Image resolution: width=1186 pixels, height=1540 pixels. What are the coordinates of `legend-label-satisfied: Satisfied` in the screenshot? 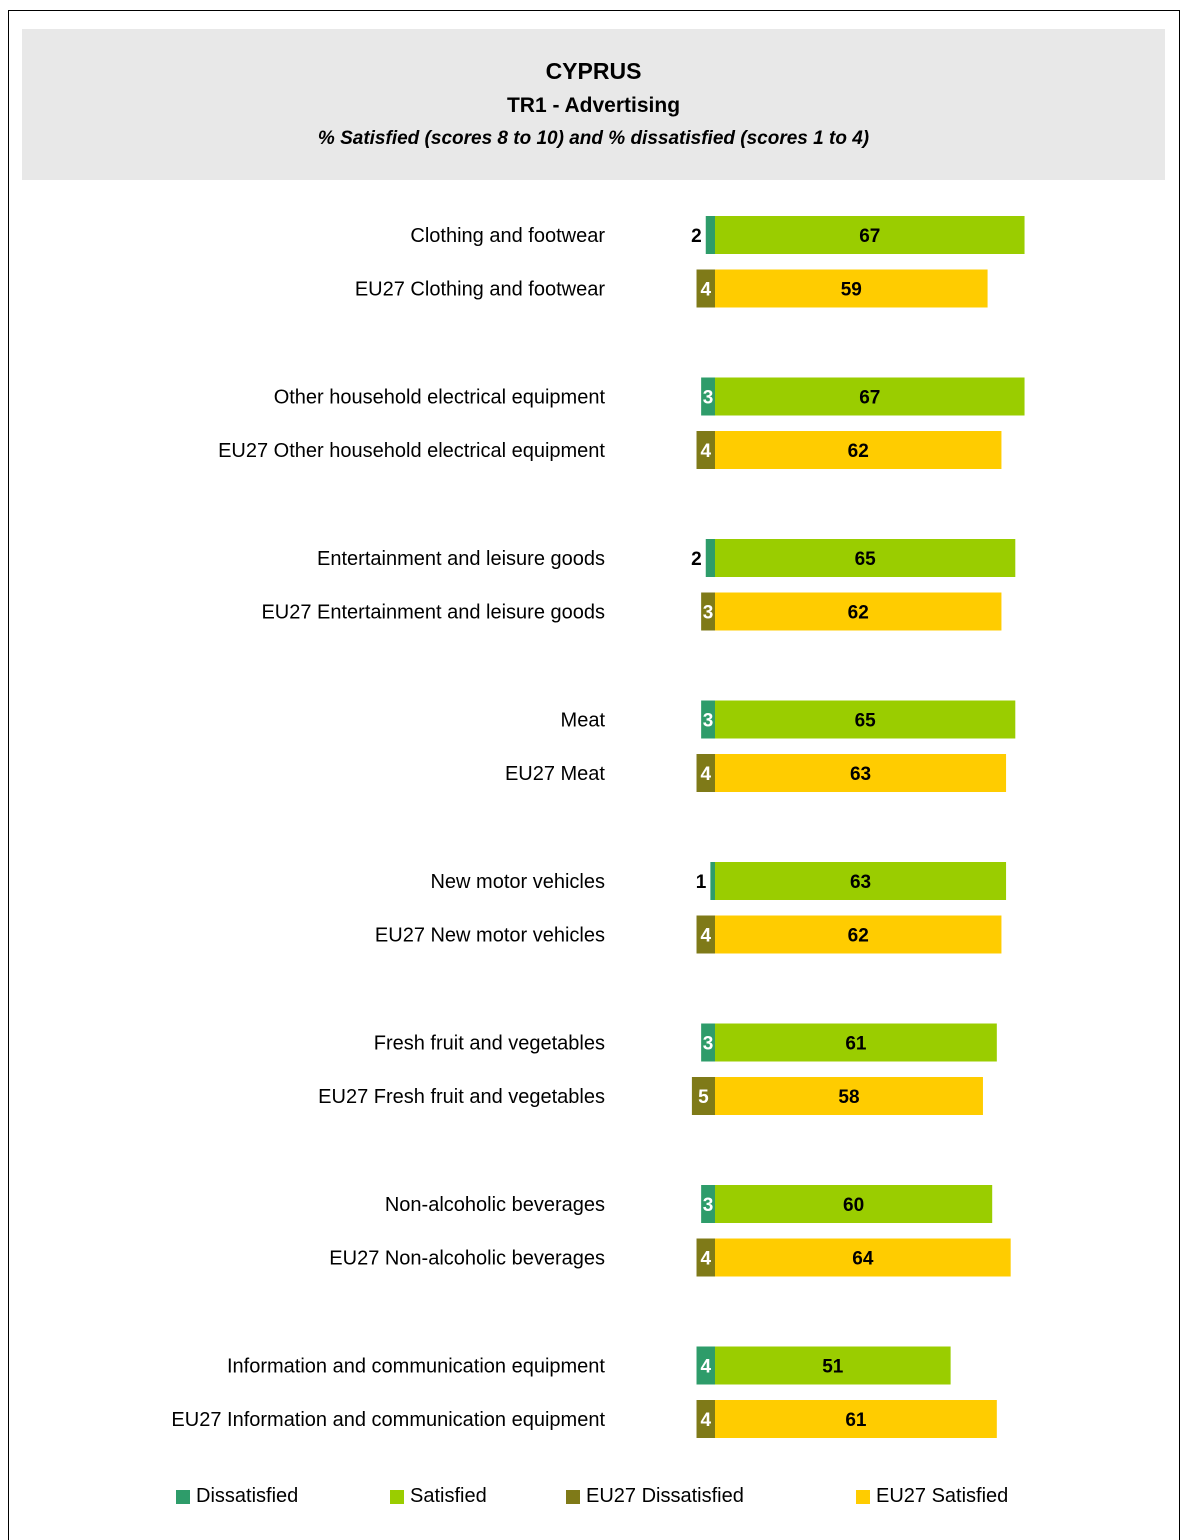 It's located at (448, 1496).